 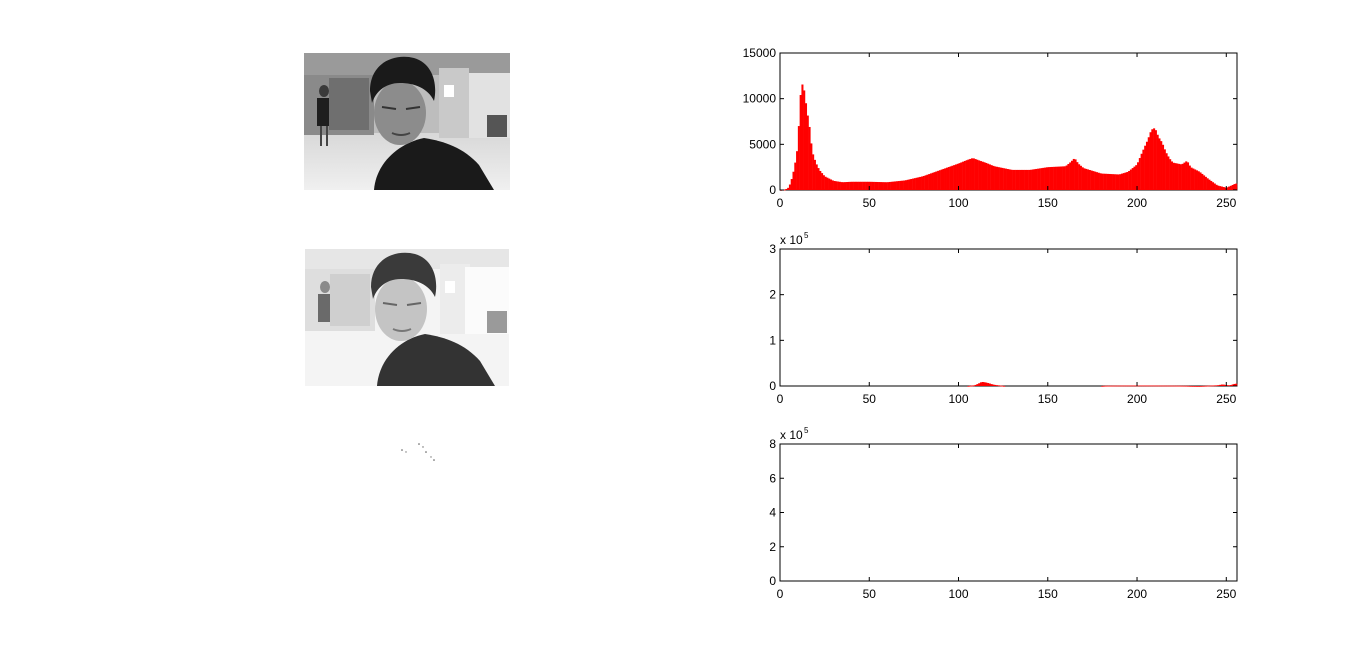 What do you see at coordinates (407, 317) in the screenshot?
I see `brightened-grayscale-photo` at bounding box center [407, 317].